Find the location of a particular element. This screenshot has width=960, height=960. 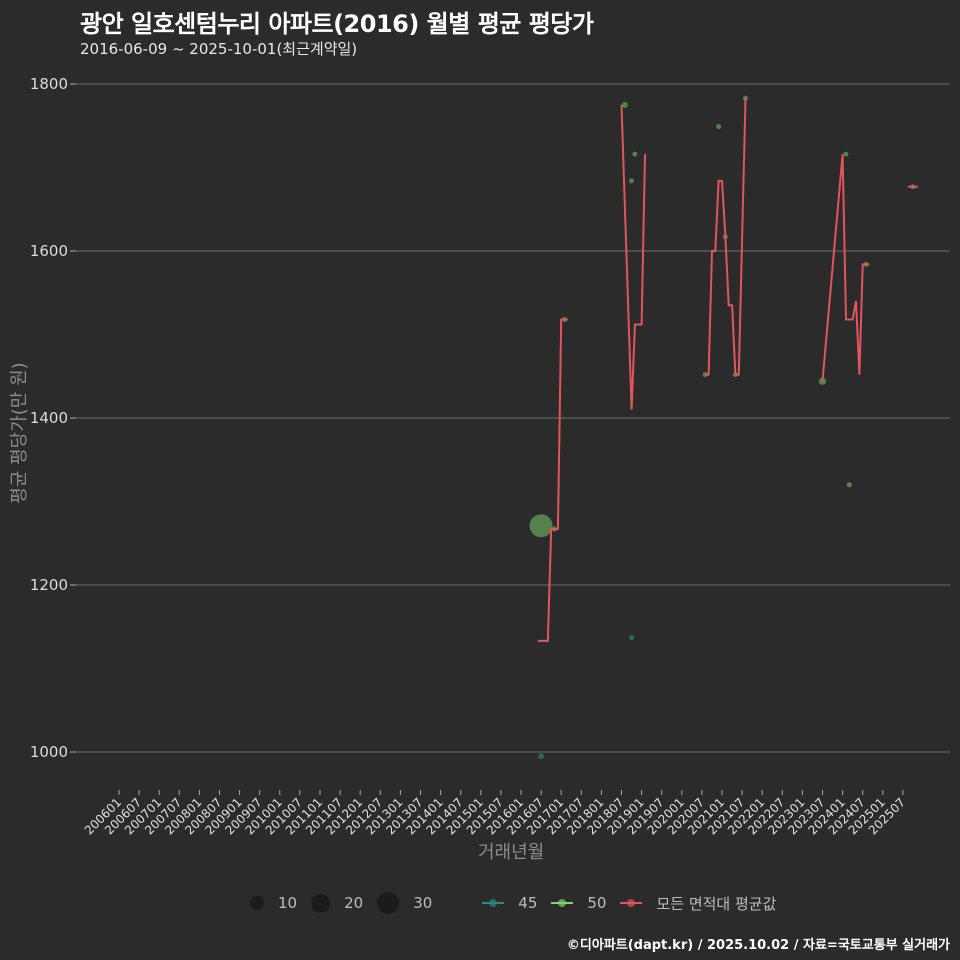

chart-title: 광안 일호센텀누리 아파트(2016) 월별 평균 평당가 is located at coordinates (337, 24).